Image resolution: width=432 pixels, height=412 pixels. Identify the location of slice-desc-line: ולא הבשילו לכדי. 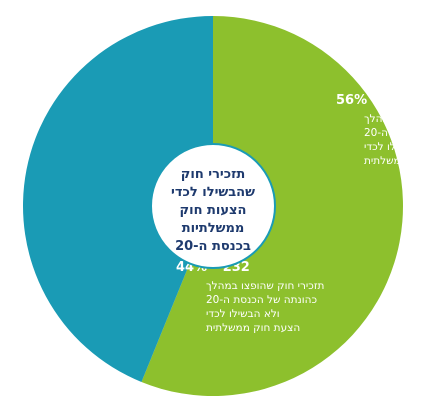
(243, 314).